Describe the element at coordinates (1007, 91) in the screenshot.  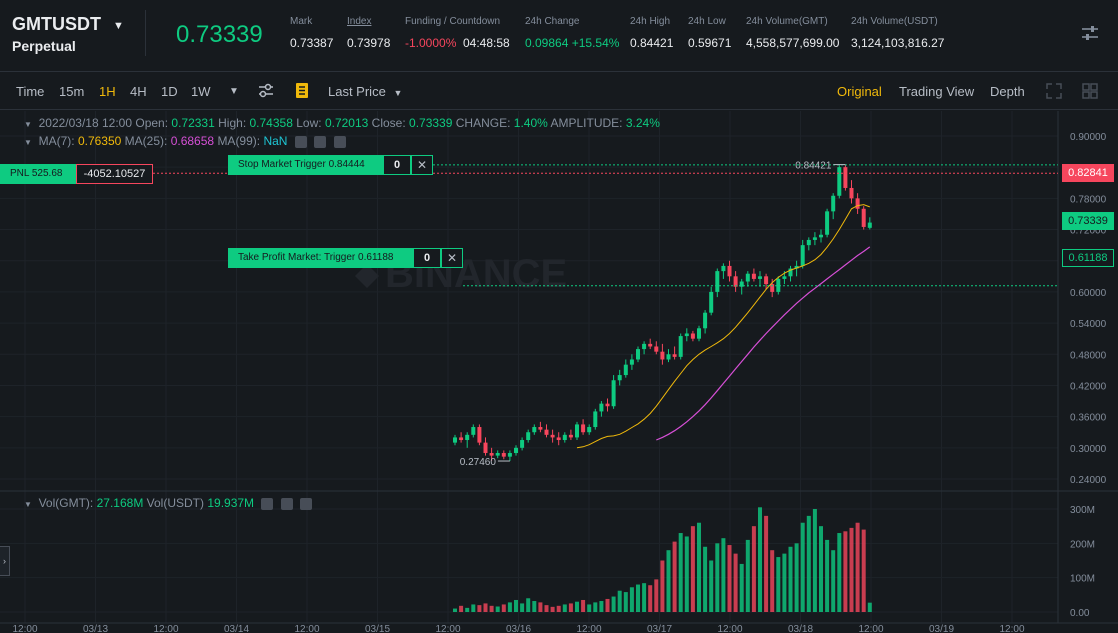
I see `view-depth: Depth` at that location.